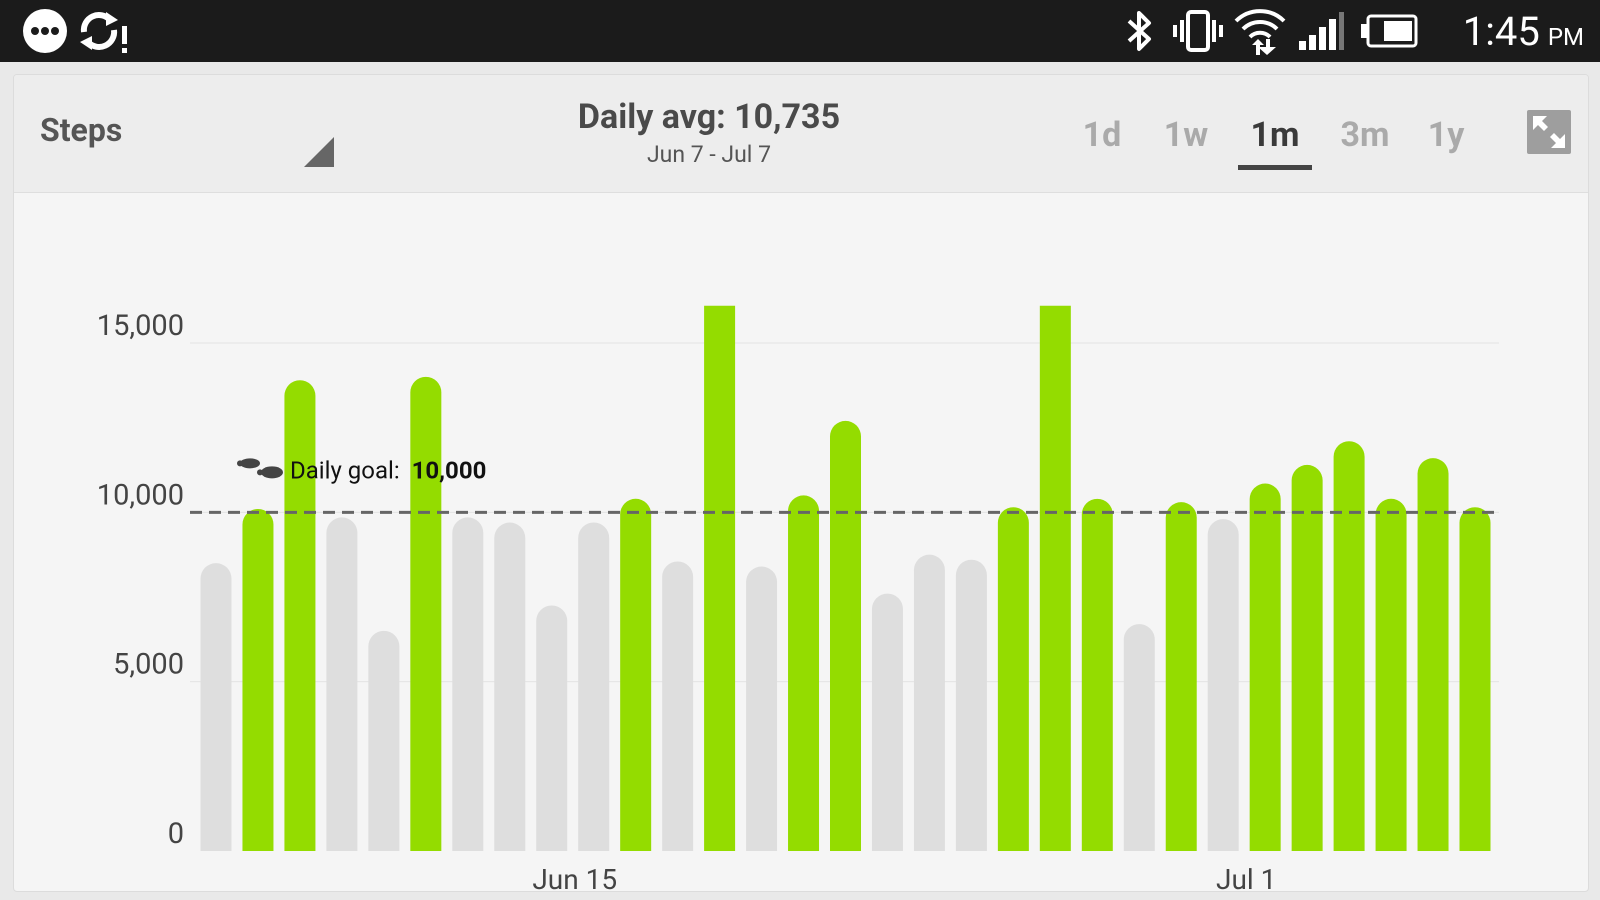 The width and height of the screenshot is (1600, 900). What do you see at coordinates (148, 665) in the screenshot?
I see `y-tick-label: 5,000` at bounding box center [148, 665].